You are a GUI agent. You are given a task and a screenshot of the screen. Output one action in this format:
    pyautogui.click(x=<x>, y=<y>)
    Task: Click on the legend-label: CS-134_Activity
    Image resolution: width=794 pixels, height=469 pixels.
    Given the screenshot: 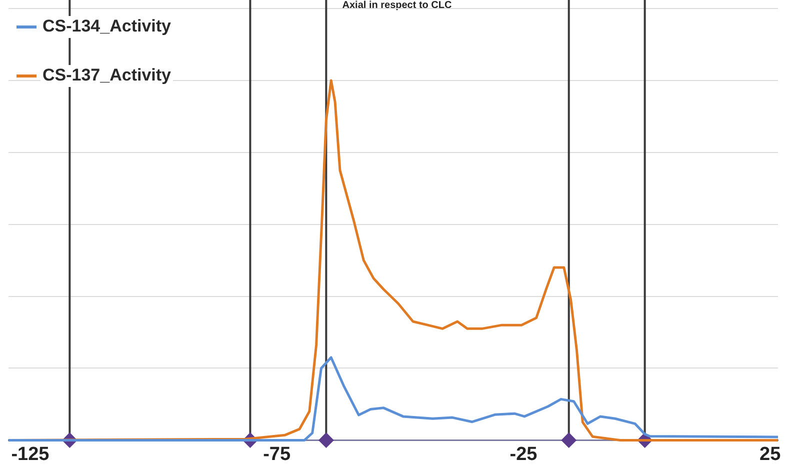 What is the action you would take?
    pyautogui.click(x=107, y=26)
    